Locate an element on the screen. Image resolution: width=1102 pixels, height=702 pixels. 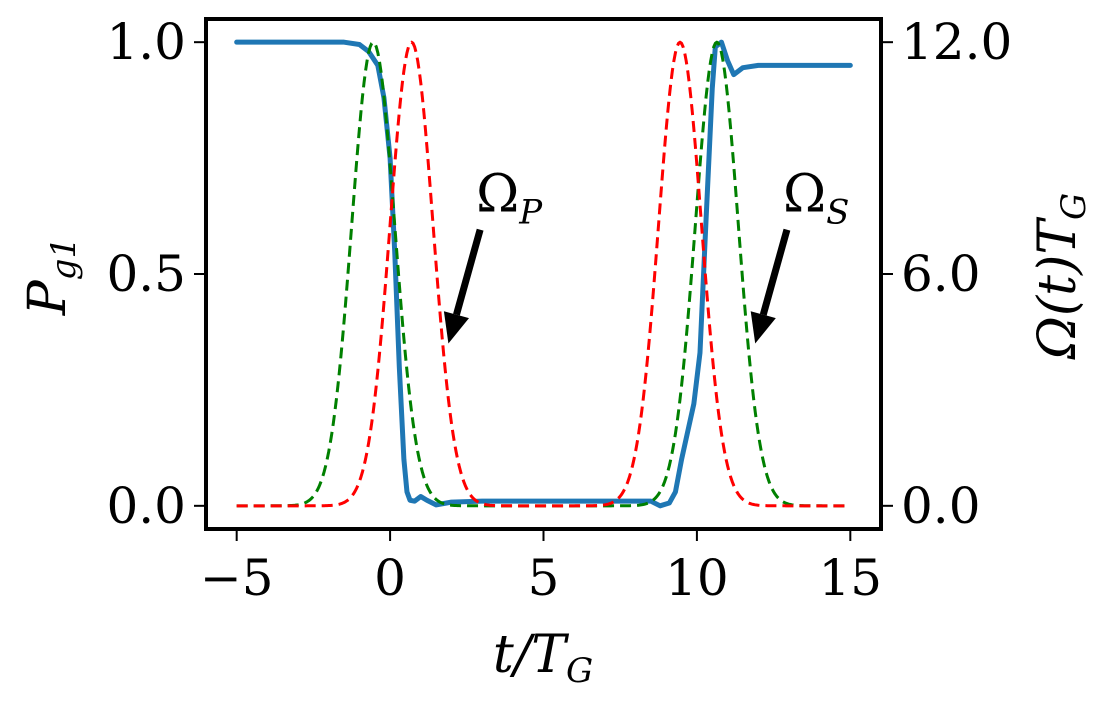
y-left-axis-label-sub: g1 is located at coordinates (64, 258).